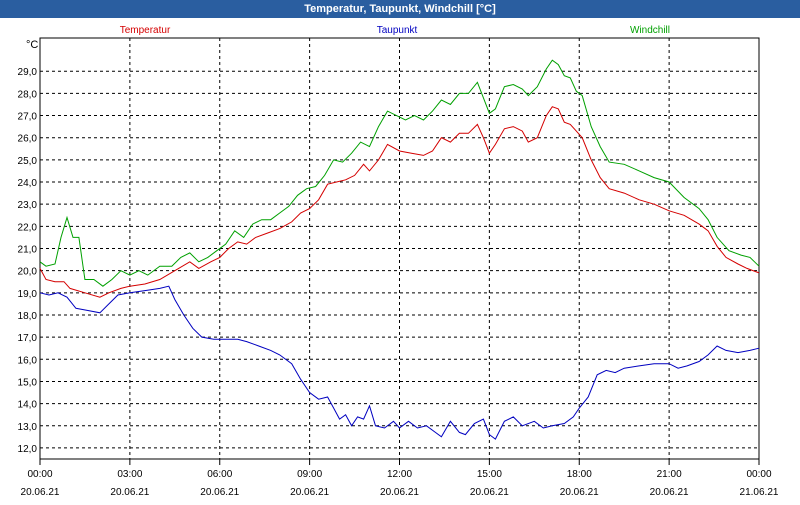 This screenshot has height=505, width=800. Describe the element at coordinates (28, 205) in the screenshot. I see `y-tick-label: 23,0` at that location.